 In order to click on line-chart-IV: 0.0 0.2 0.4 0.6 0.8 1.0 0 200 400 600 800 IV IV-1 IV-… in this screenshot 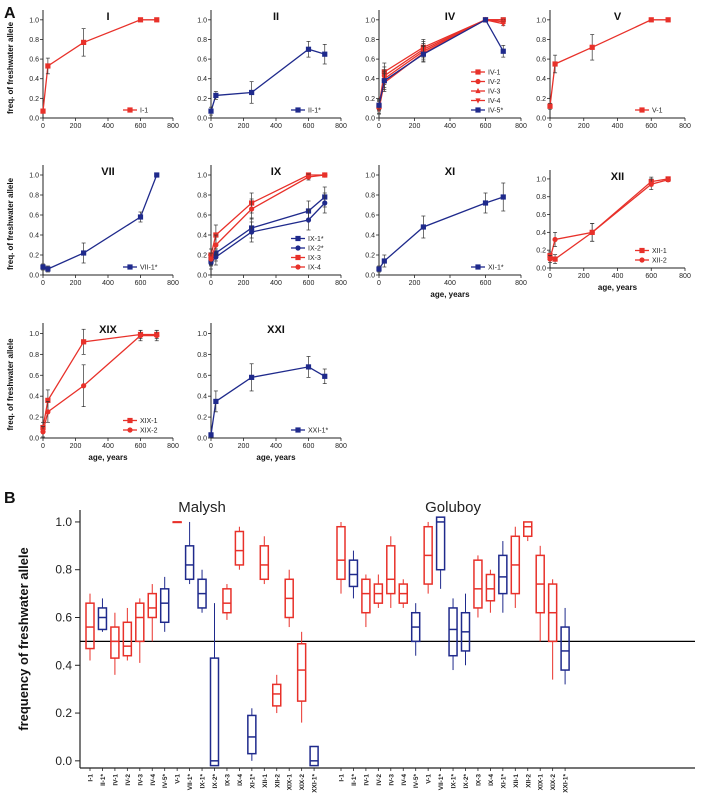, I will do `click(446, 70)`.